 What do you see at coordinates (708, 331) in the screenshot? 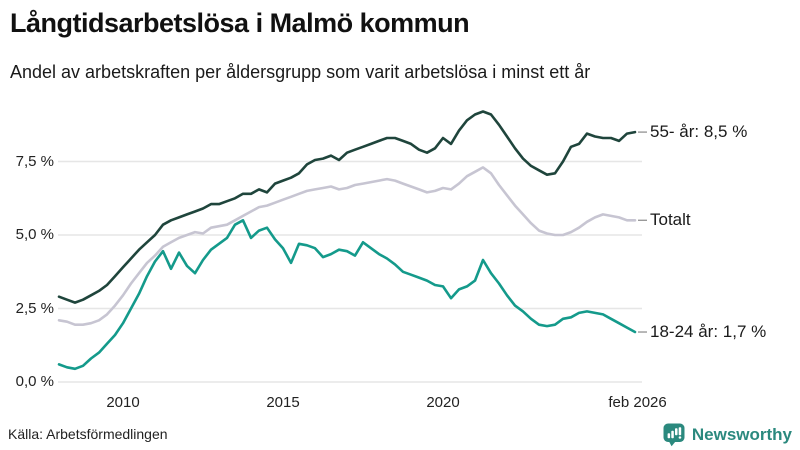
I see `series-end-label-18-24-ar: 18-24 år: 1,7 %` at bounding box center [708, 331].